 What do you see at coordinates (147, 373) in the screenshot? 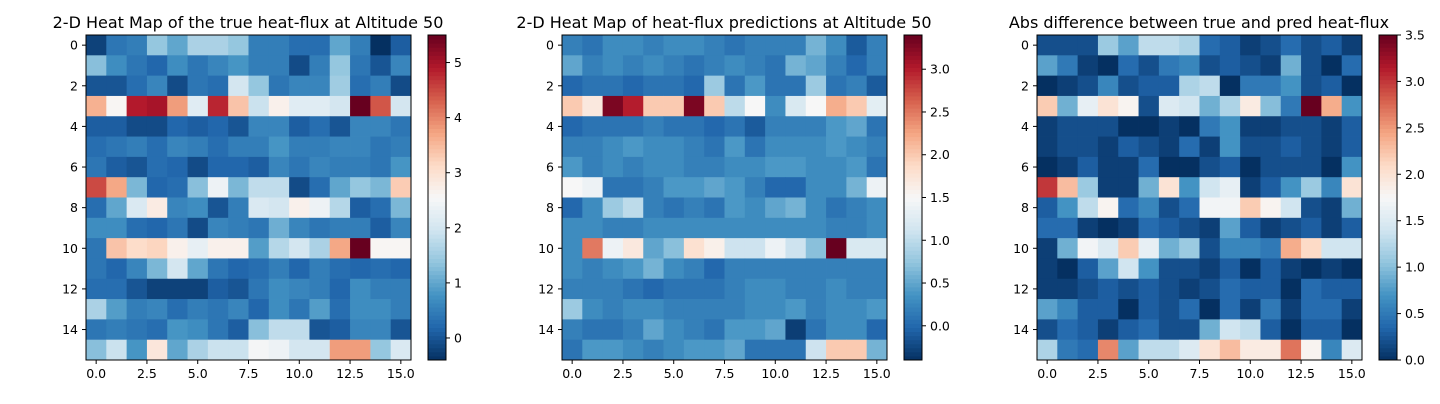
I see `x-tick-label: 2.5` at bounding box center [147, 373].